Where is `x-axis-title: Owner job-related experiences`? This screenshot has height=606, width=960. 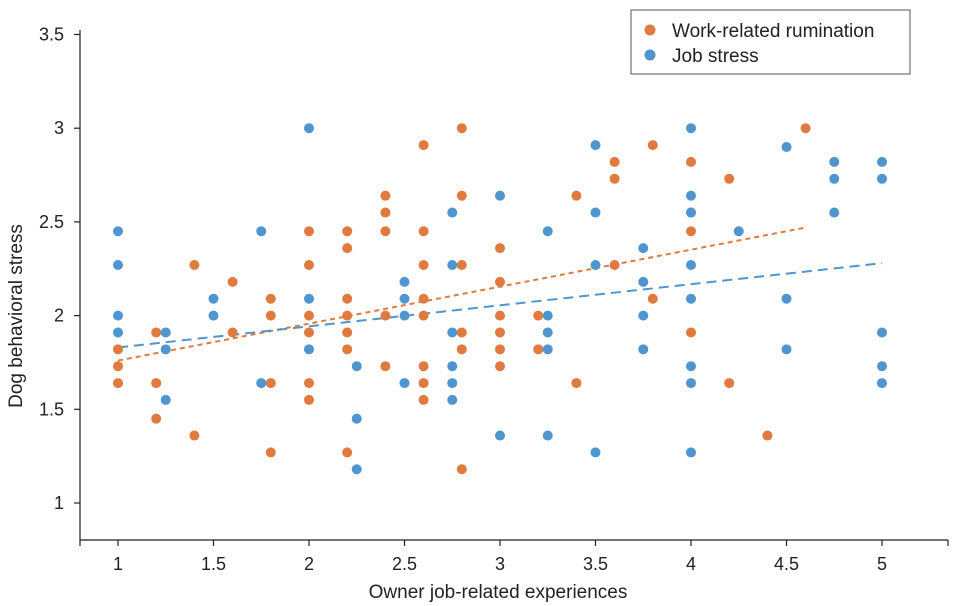 x-axis-title: Owner job-related experiences is located at coordinates (498, 592).